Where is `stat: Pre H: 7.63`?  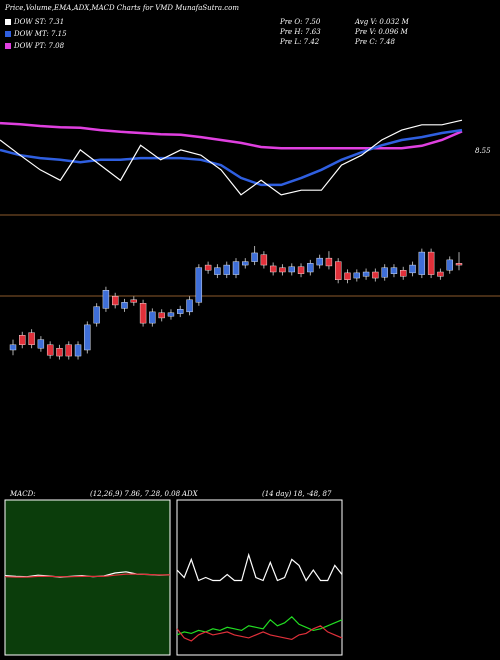 stat: Pre H: 7.63 is located at coordinates (300, 32).